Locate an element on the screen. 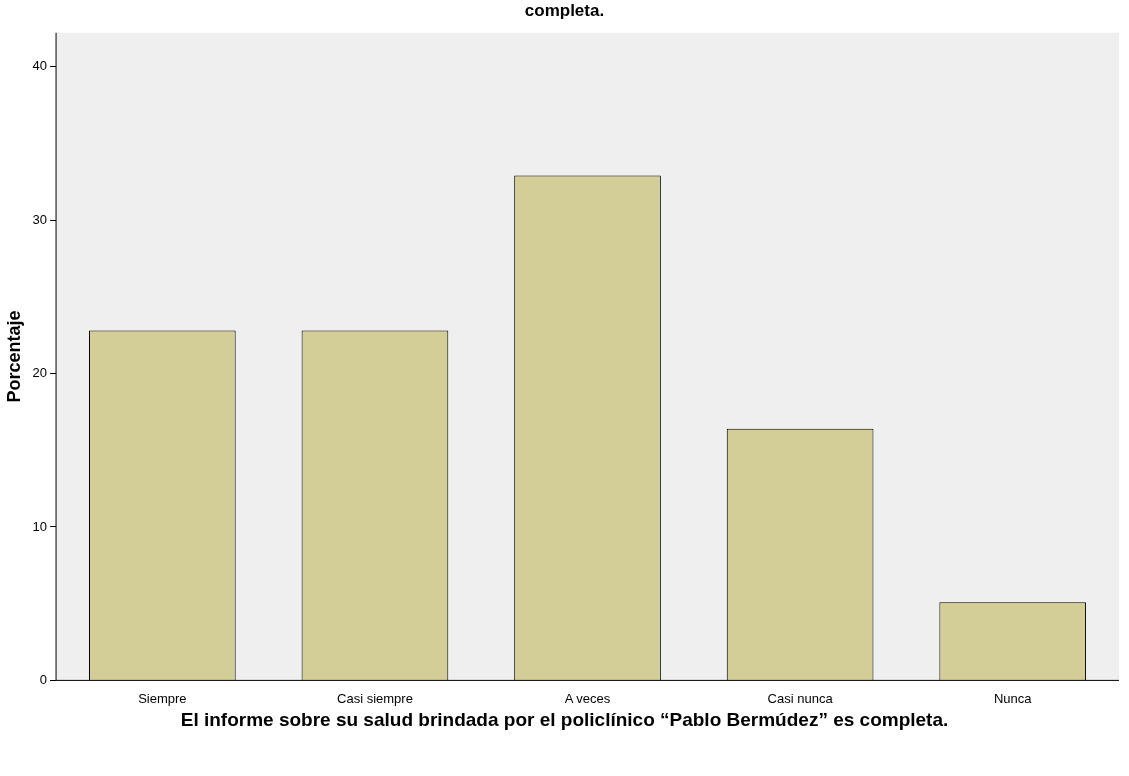 The image size is (1129, 776). y-tick-label: 30 is located at coordinates (40, 219).